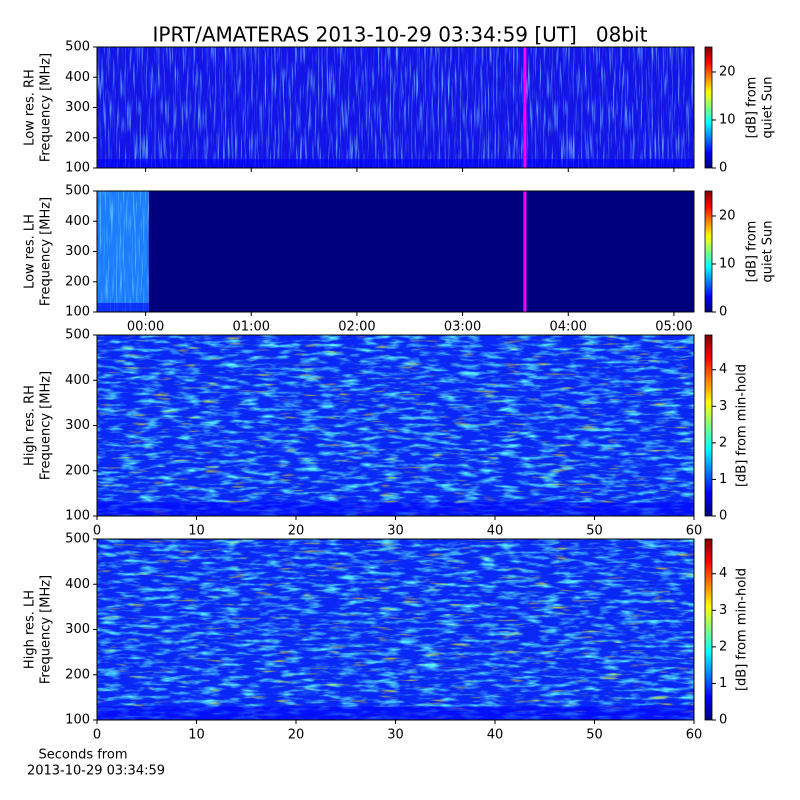  I want to click on y-axis-label: High res. LH, so click(30, 629).